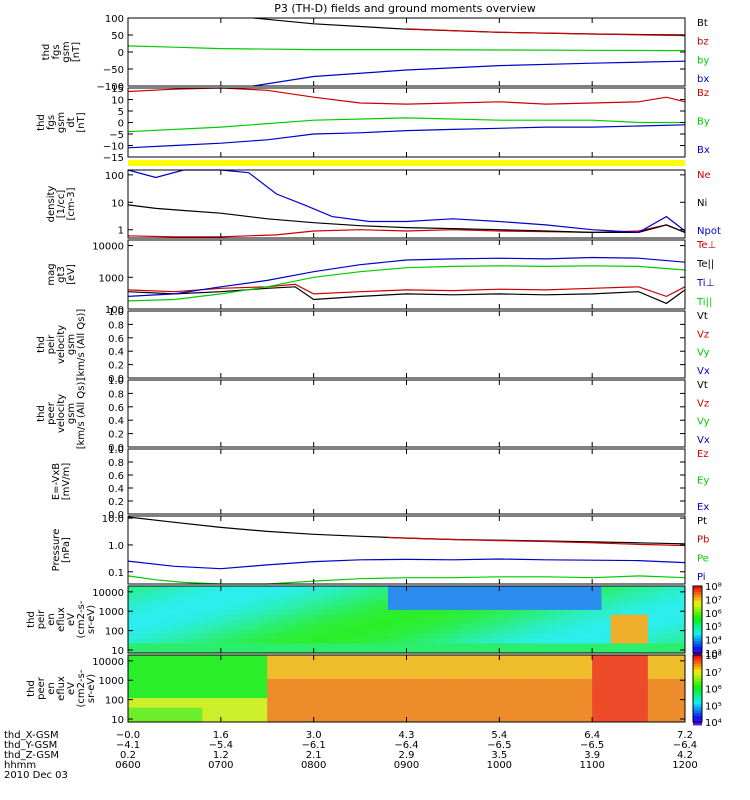  What do you see at coordinates (713, 673) in the screenshot?
I see `colorbar-tick-label: 10⁷` at bounding box center [713, 673].